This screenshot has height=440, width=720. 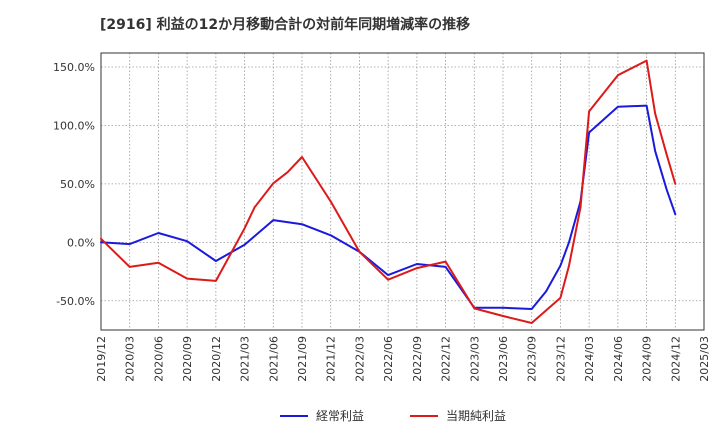 What do you see at coordinates (675, 359) in the screenshot?
I see `x-tick-label: 2024/12` at bounding box center [675, 359].